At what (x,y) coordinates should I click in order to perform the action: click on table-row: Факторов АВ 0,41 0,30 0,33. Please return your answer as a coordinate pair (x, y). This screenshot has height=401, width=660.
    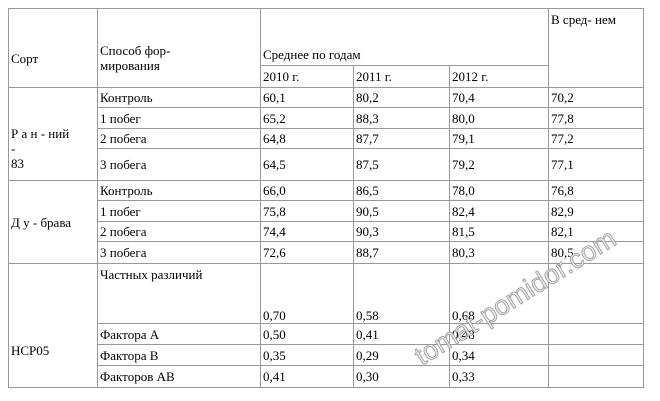
    Looking at the image, I should click on (326, 376).